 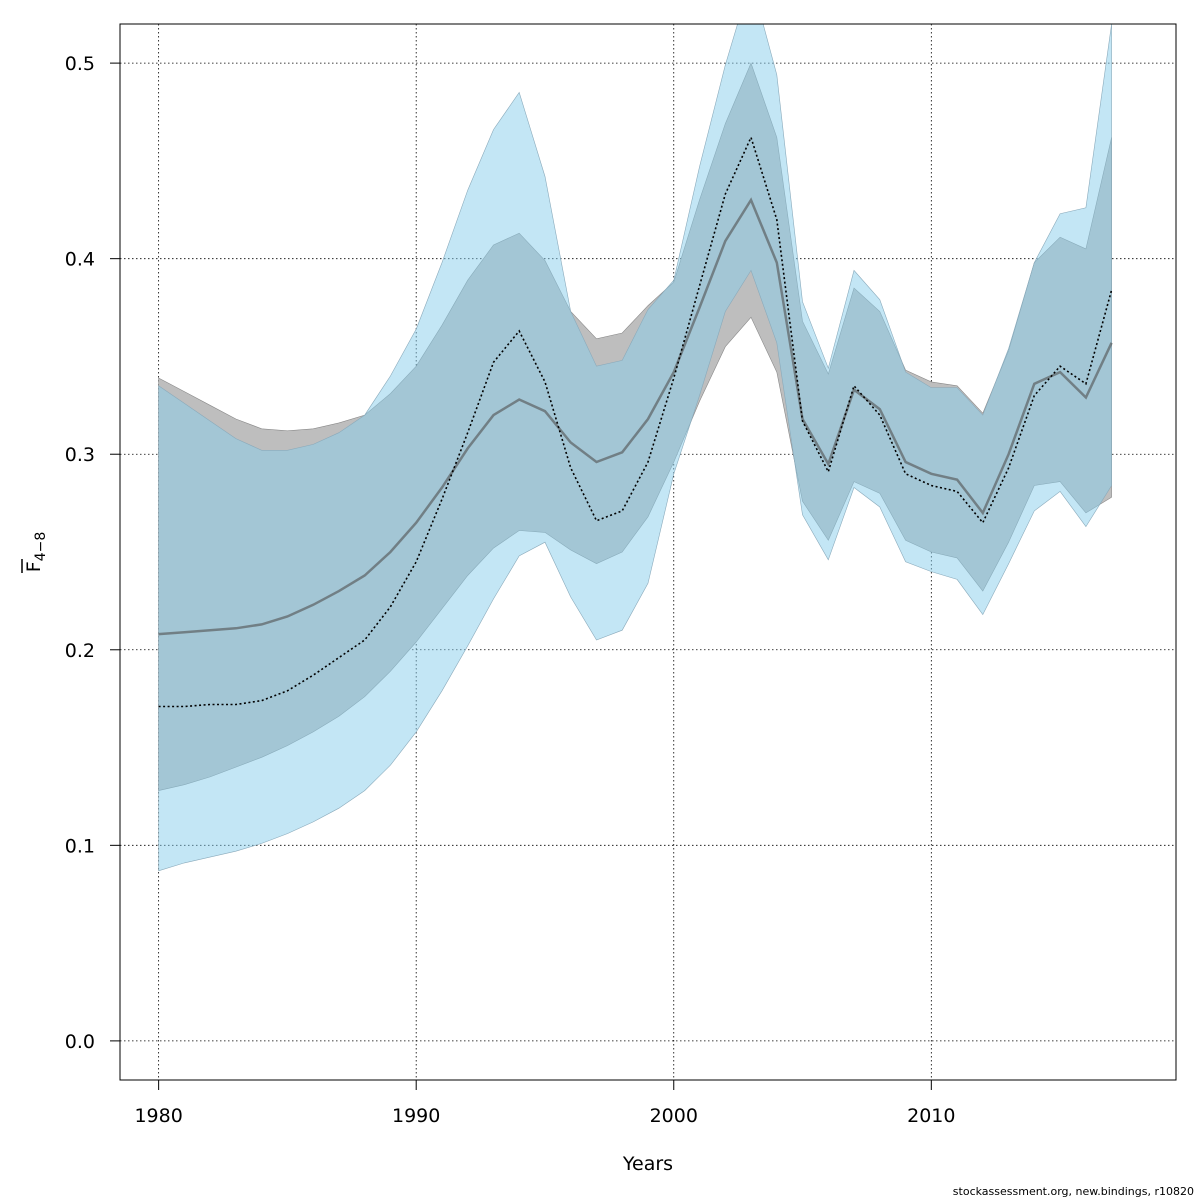 I want to click on x-axis-title: Years, so click(x=647, y=1164).